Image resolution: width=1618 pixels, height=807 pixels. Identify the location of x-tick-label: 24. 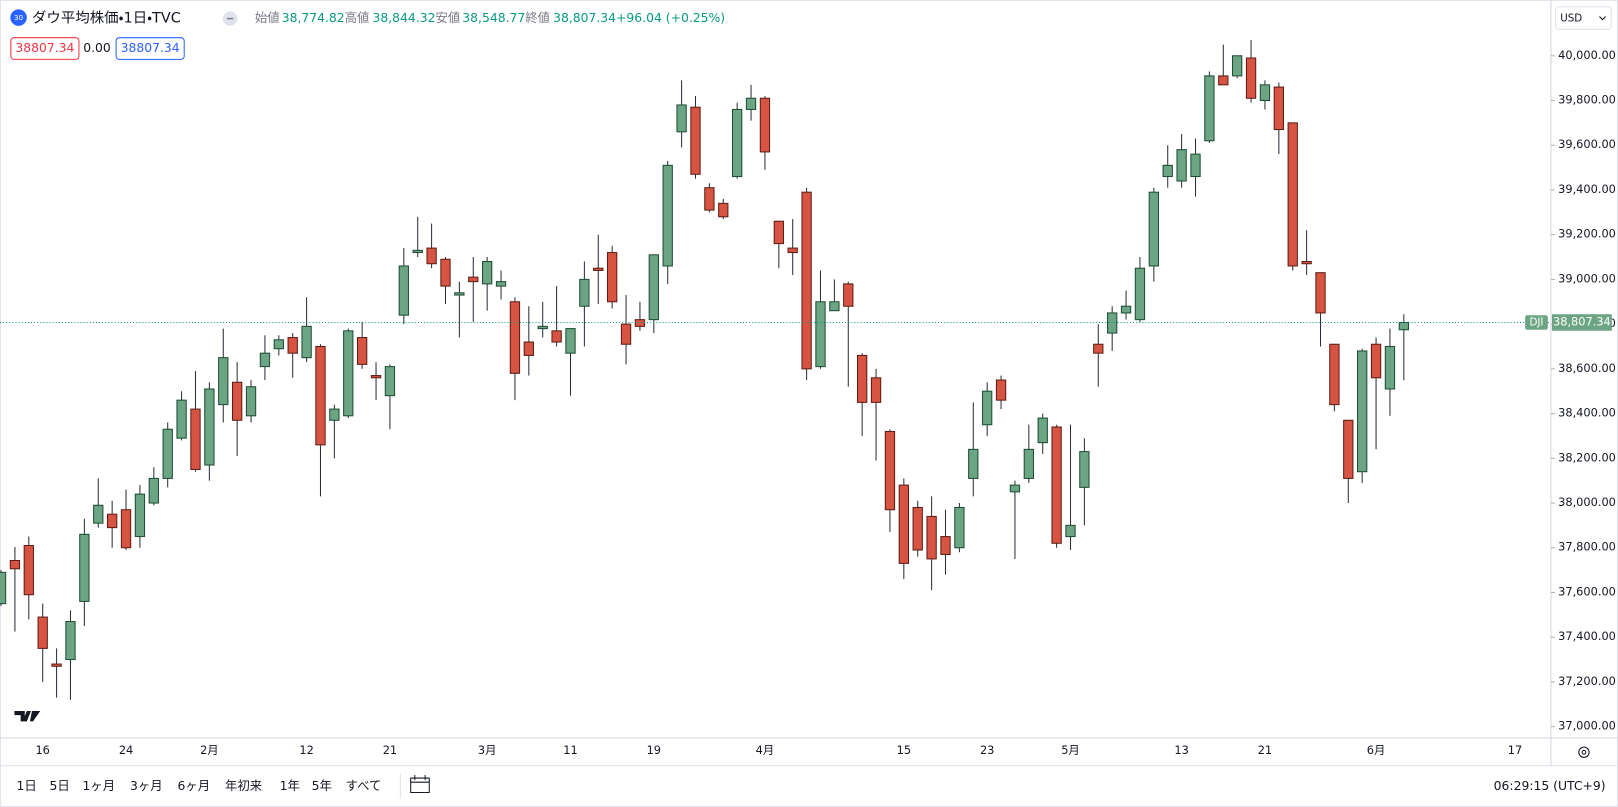
(126, 750).